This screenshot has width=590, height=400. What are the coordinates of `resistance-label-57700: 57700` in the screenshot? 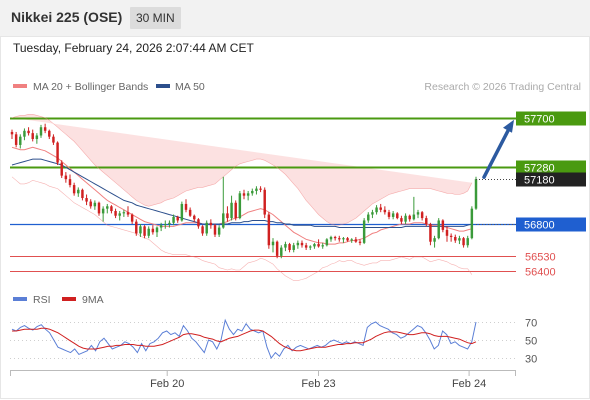 It's located at (539, 120).